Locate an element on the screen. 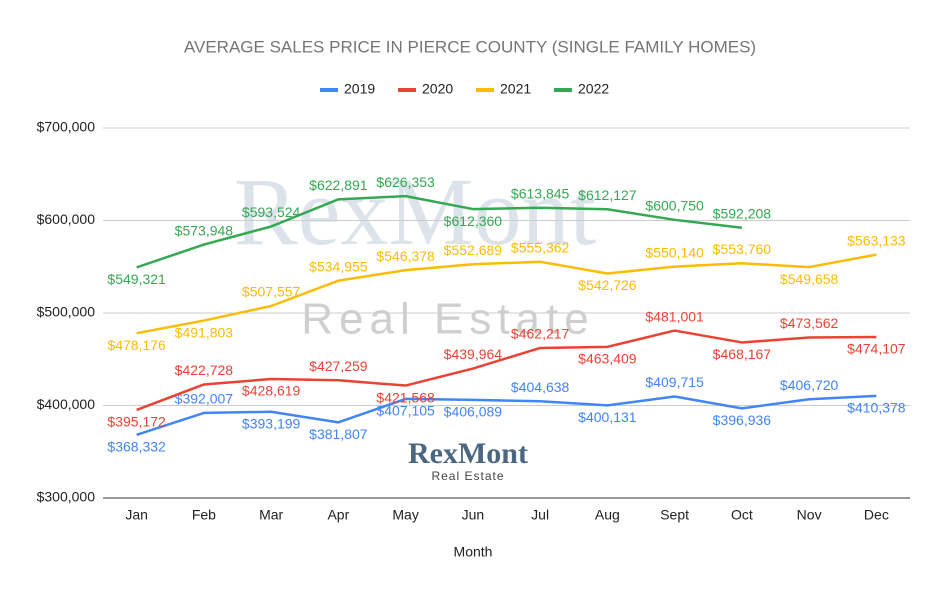 The height and width of the screenshot is (600, 940). data-label: $396,936 is located at coordinates (742, 420).